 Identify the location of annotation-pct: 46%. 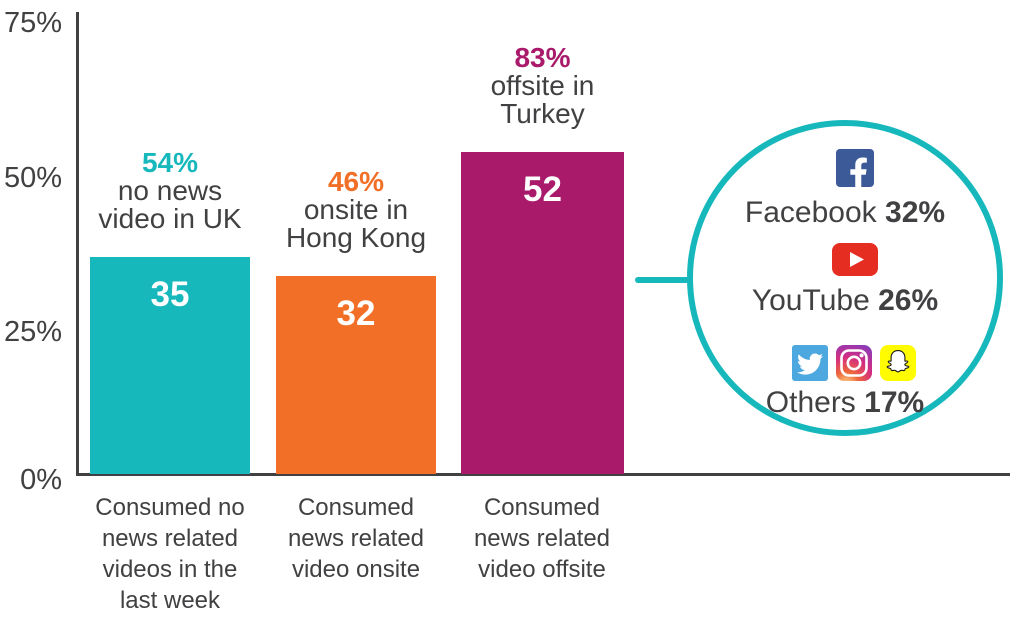
(356, 181).